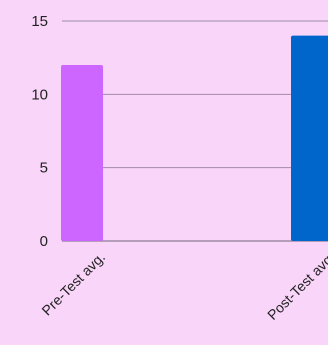 This screenshot has height=345, width=328. I want to click on y-tick-label: 0, so click(44, 241).